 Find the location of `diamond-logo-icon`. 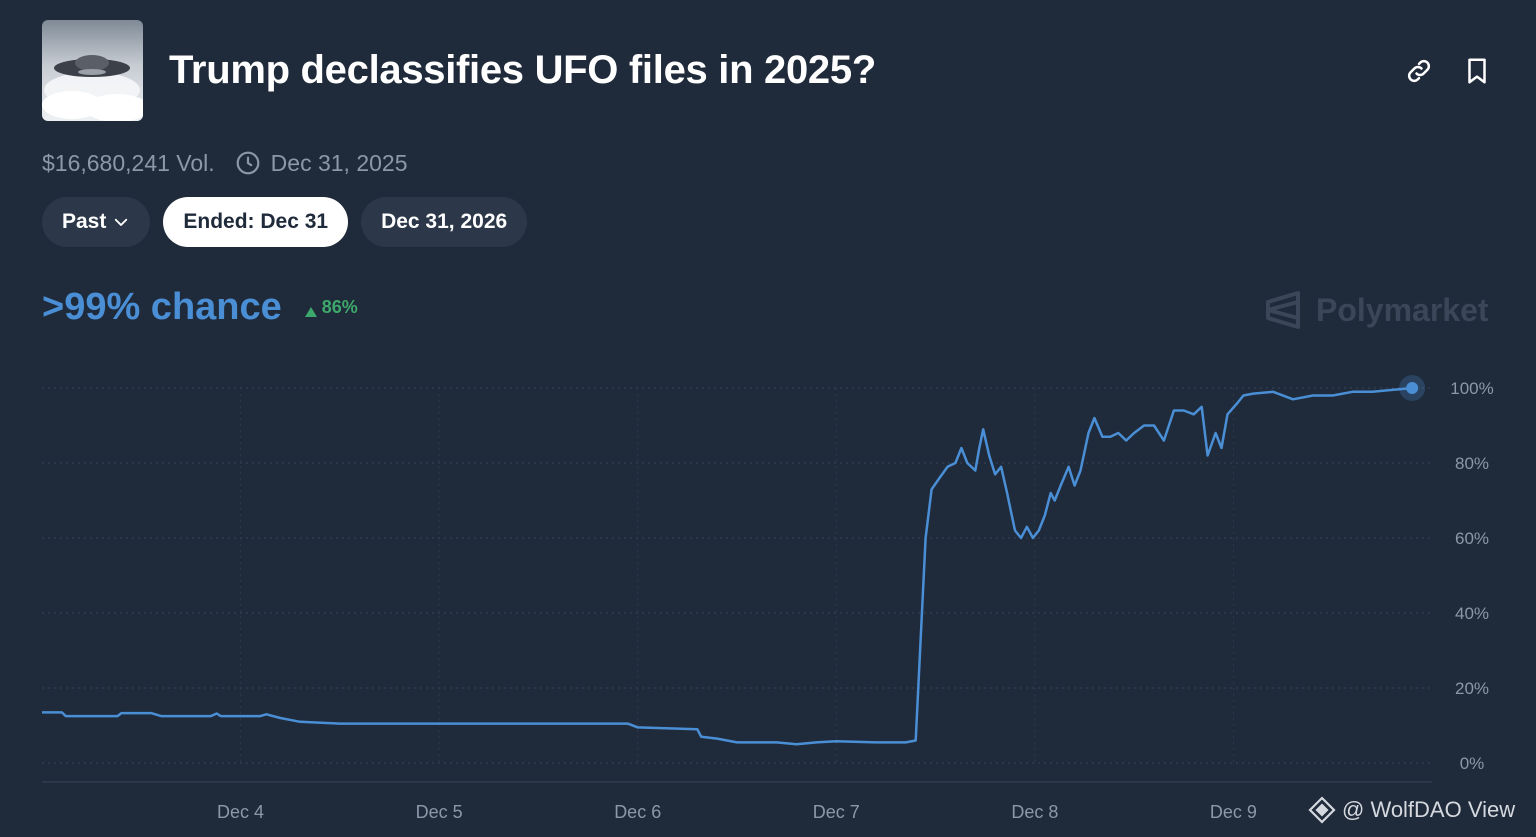

diamond-logo-icon is located at coordinates (1322, 810).